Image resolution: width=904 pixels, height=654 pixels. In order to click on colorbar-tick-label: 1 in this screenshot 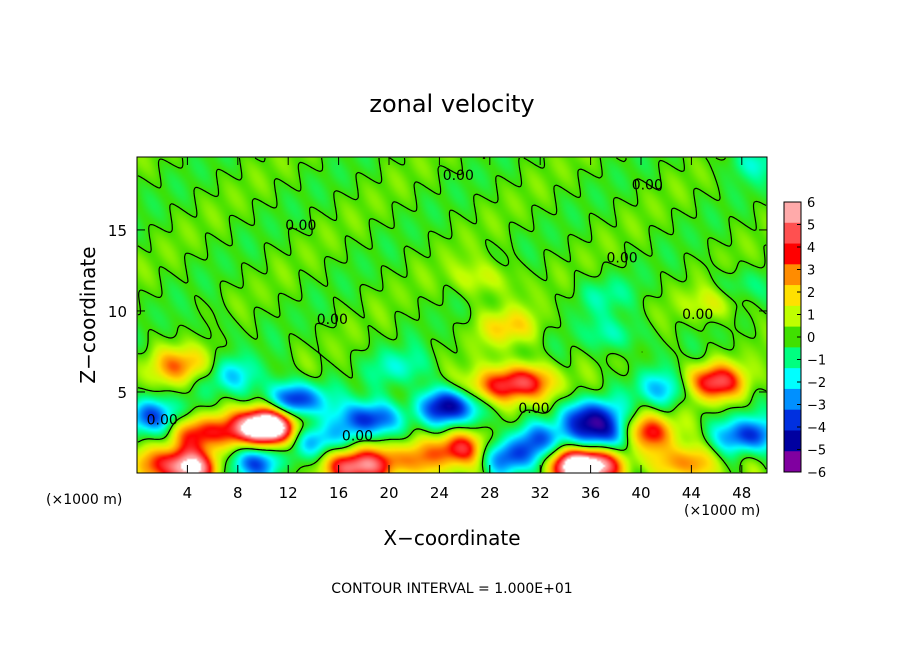, I will do `click(811, 316)`.